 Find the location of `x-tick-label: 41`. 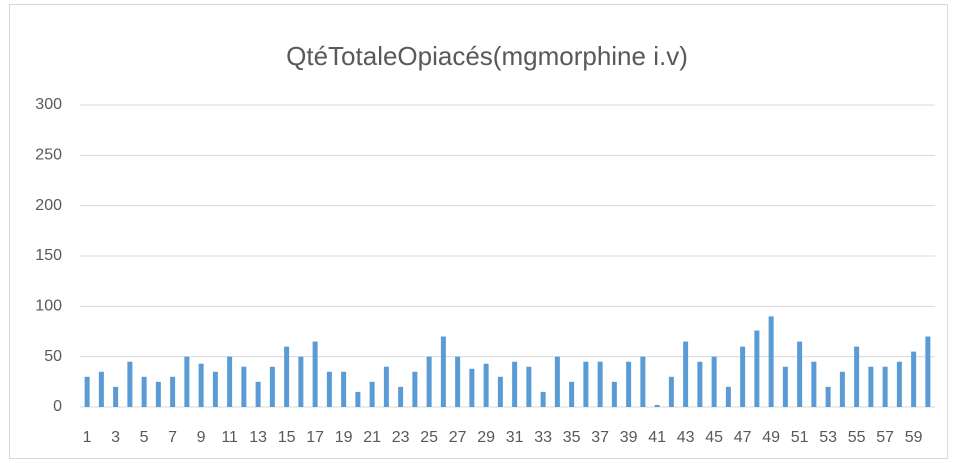

x-tick-label: 41 is located at coordinates (657, 437).